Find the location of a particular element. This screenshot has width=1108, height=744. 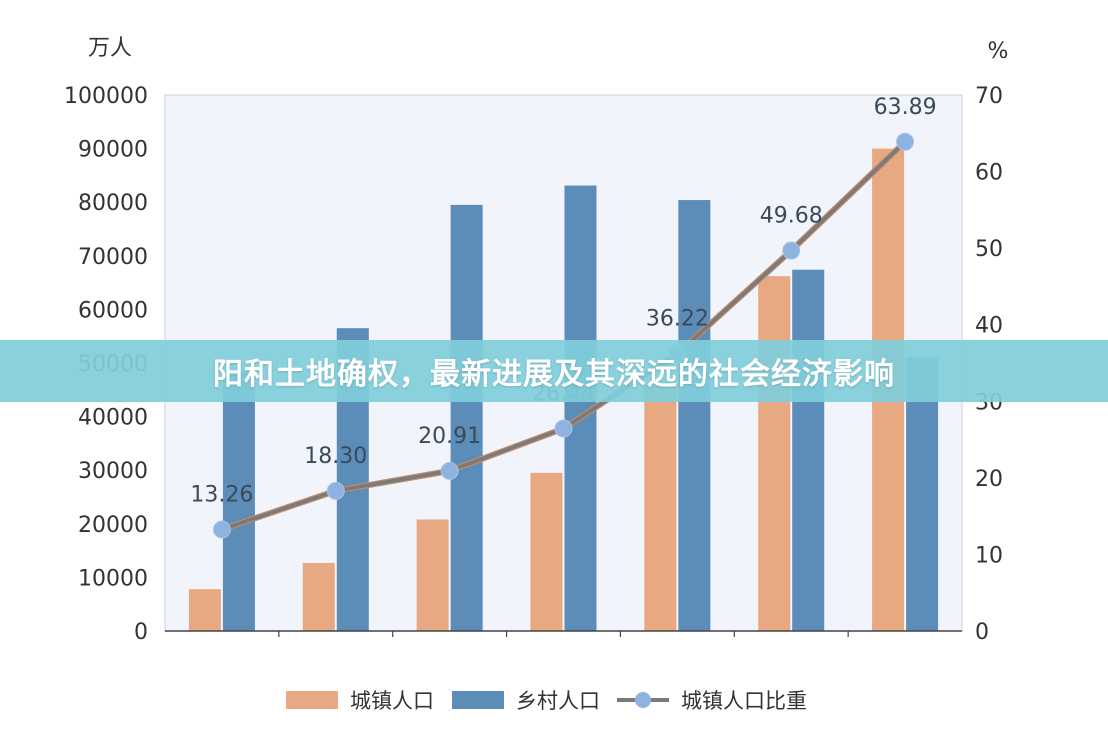

left-tick-label: 0 is located at coordinates (141, 632).